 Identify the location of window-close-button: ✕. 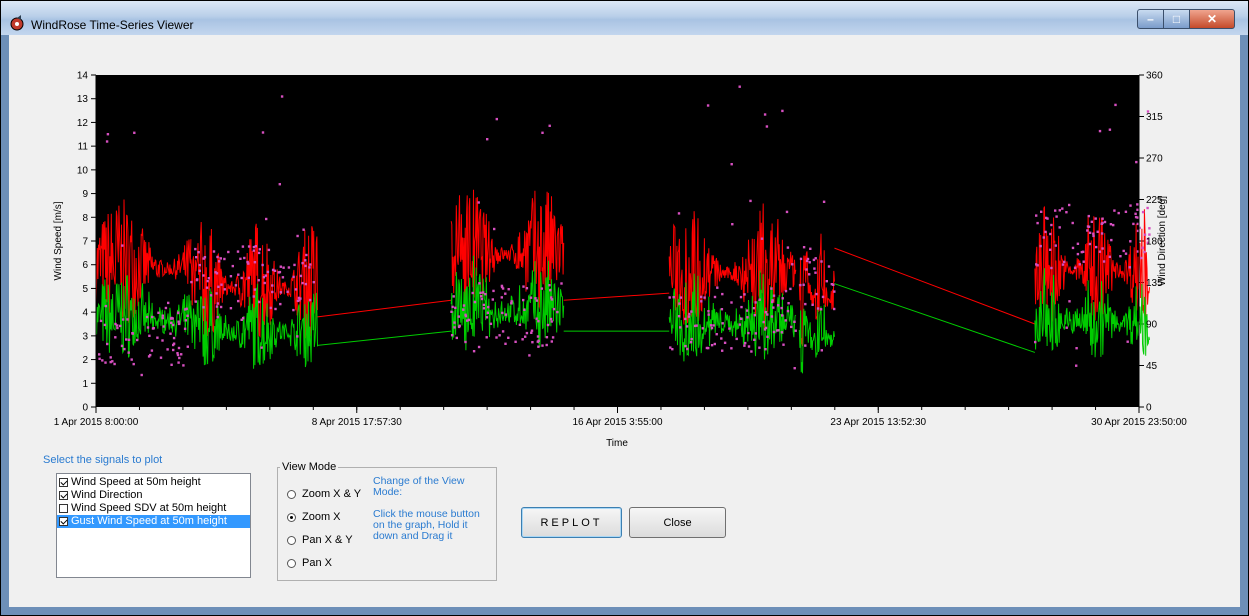
(1212, 19).